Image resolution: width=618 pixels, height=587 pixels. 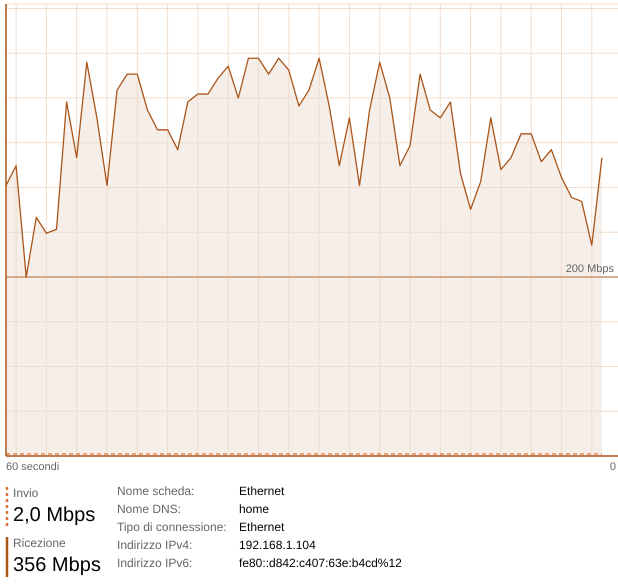 I want to click on text: 60 secondi, so click(x=33, y=467).